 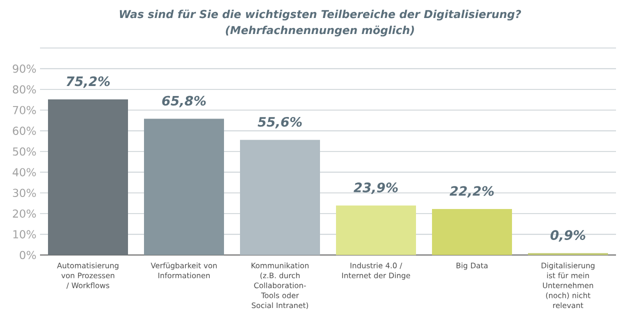 I want to click on y-tick-label: 80%, so click(x=24, y=89).